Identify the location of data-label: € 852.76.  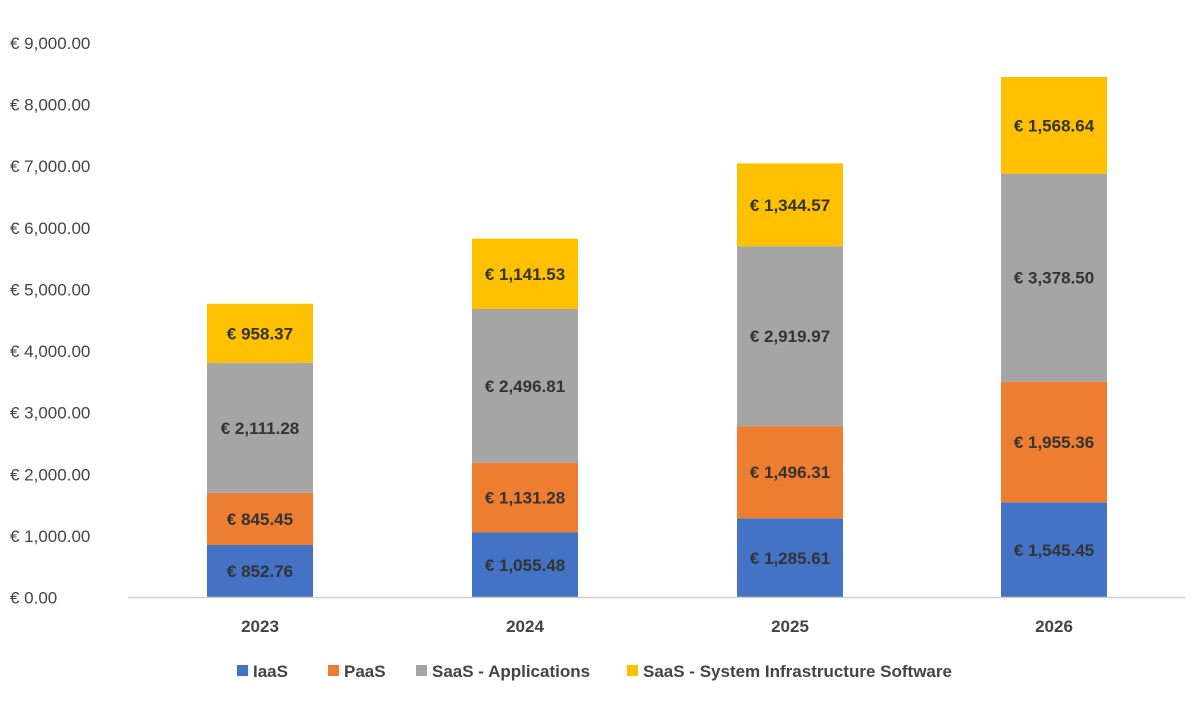
(260, 571).